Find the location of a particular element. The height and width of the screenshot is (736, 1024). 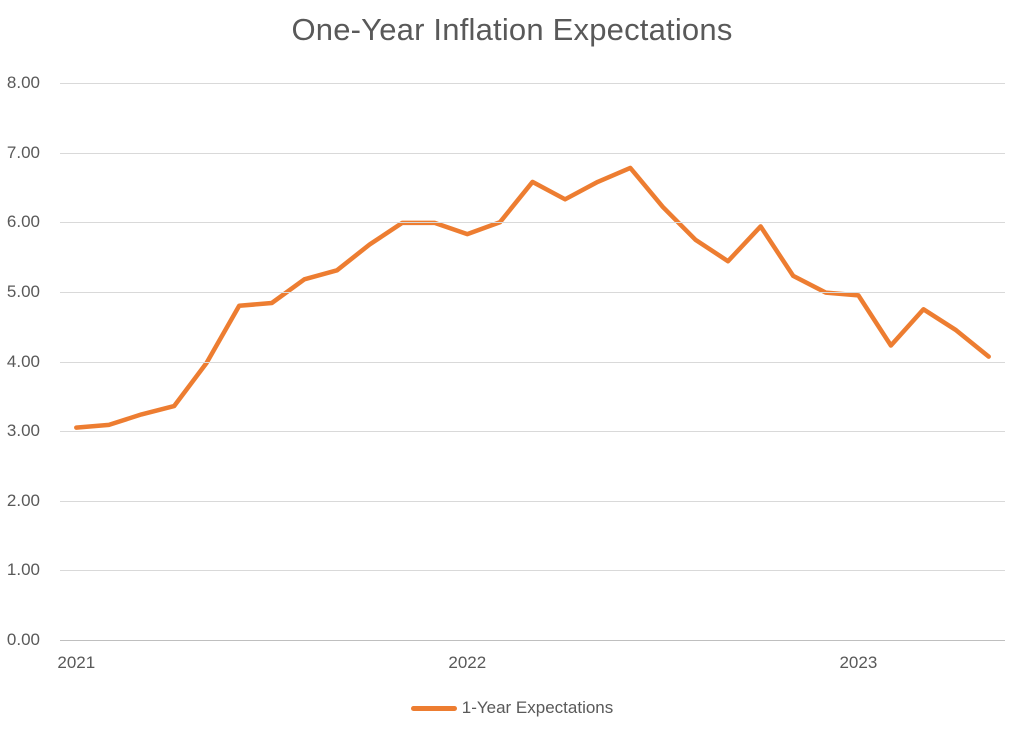

x-tick-label: 2022 is located at coordinates (467, 662).